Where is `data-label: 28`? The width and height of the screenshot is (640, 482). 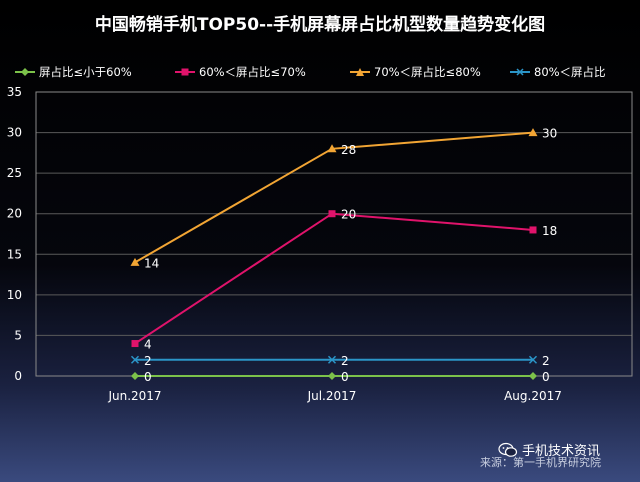
data-label: 28 is located at coordinates (348, 150).